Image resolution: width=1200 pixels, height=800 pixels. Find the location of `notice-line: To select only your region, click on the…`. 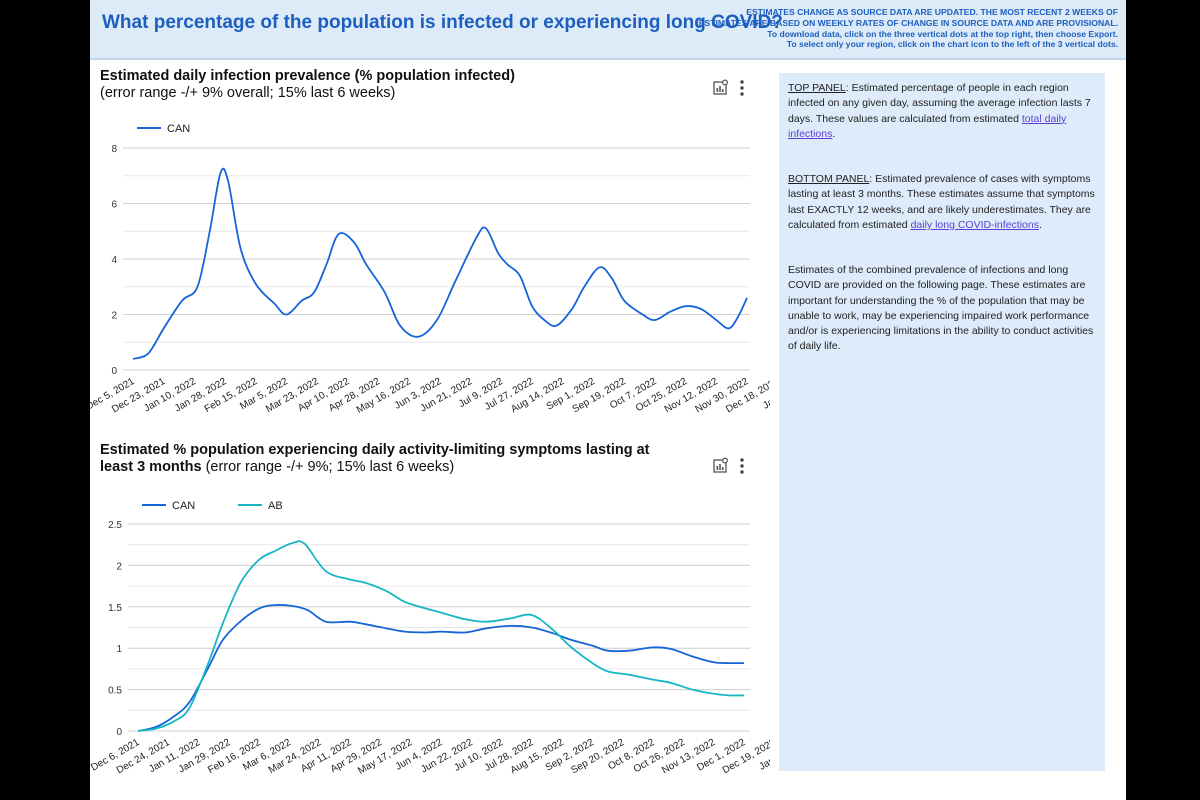

notice-line: To select only your region, click on the… is located at coordinates (952, 44).